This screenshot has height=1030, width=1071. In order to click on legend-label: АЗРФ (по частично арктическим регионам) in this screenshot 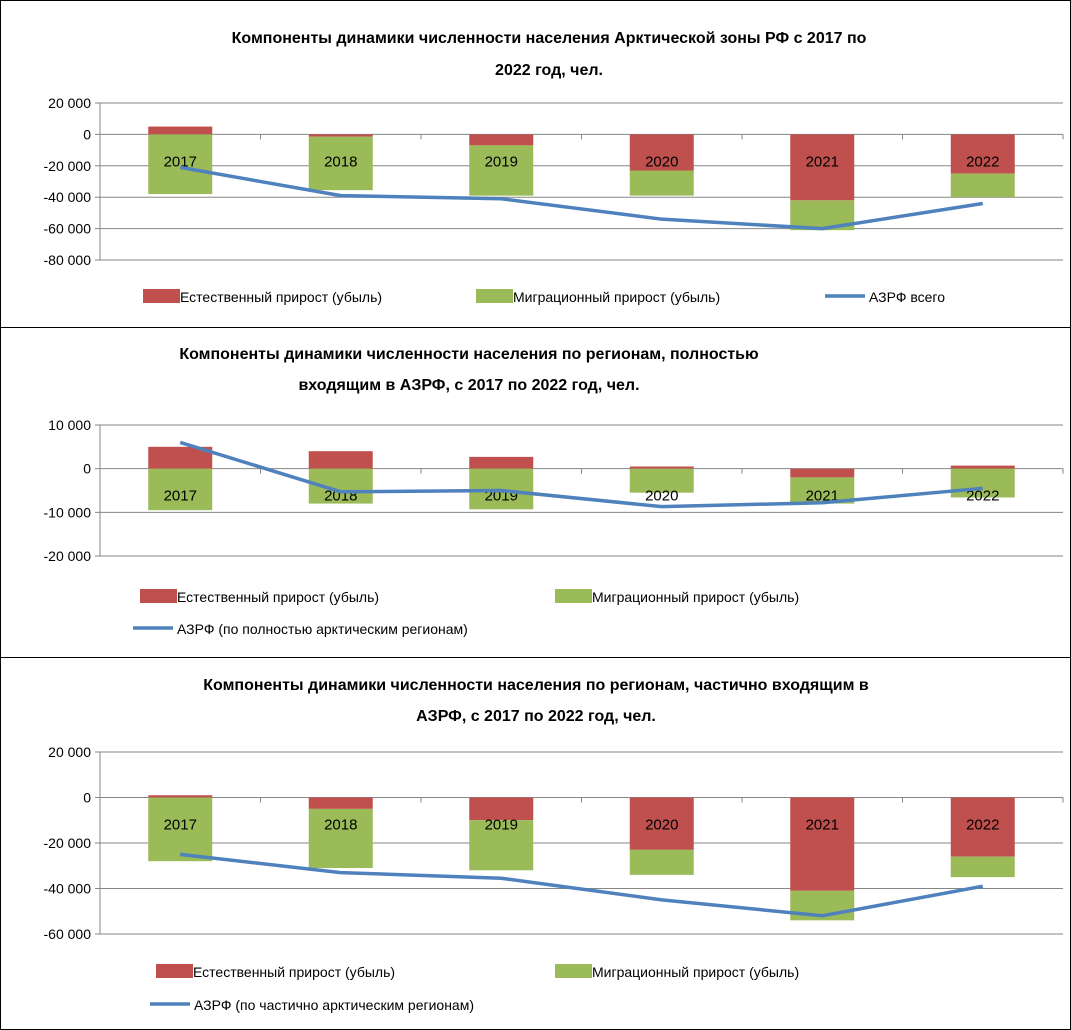, I will do `click(334, 1005)`.